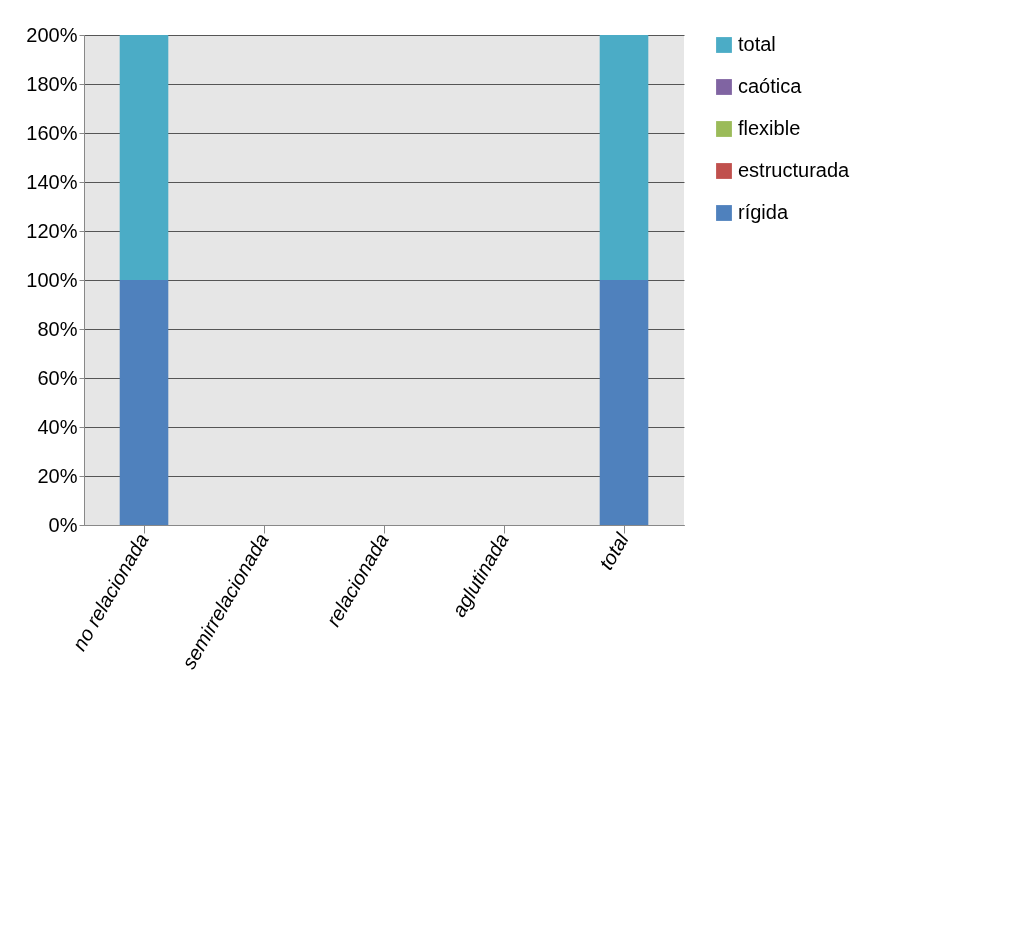  What do you see at coordinates (763, 212) in the screenshot?
I see `legend-label: rígida` at bounding box center [763, 212].